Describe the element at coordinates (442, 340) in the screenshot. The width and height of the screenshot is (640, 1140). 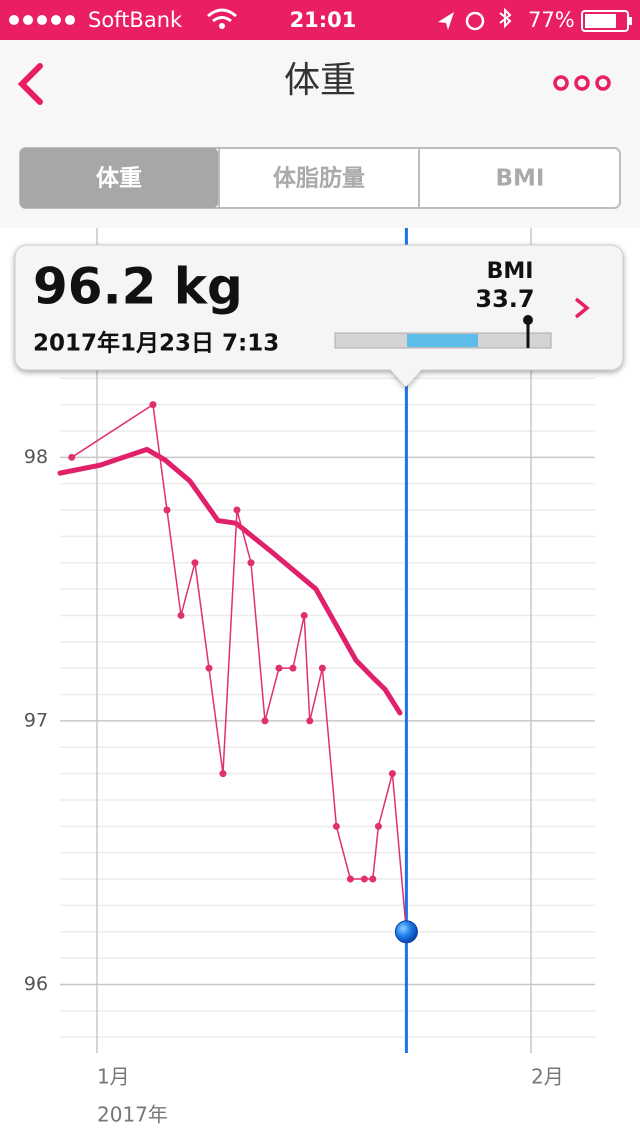
I see `bmi-normal-range` at that location.